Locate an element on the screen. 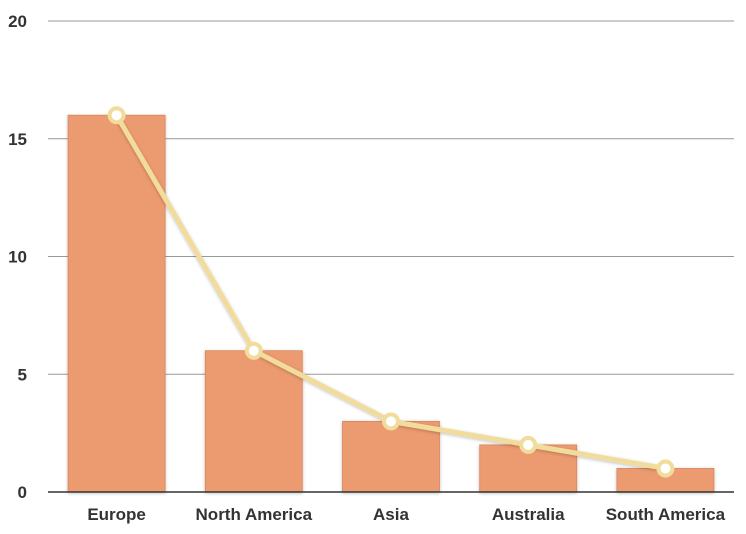 This screenshot has width=746, height=534. x-tick-label: North America is located at coordinates (254, 514).